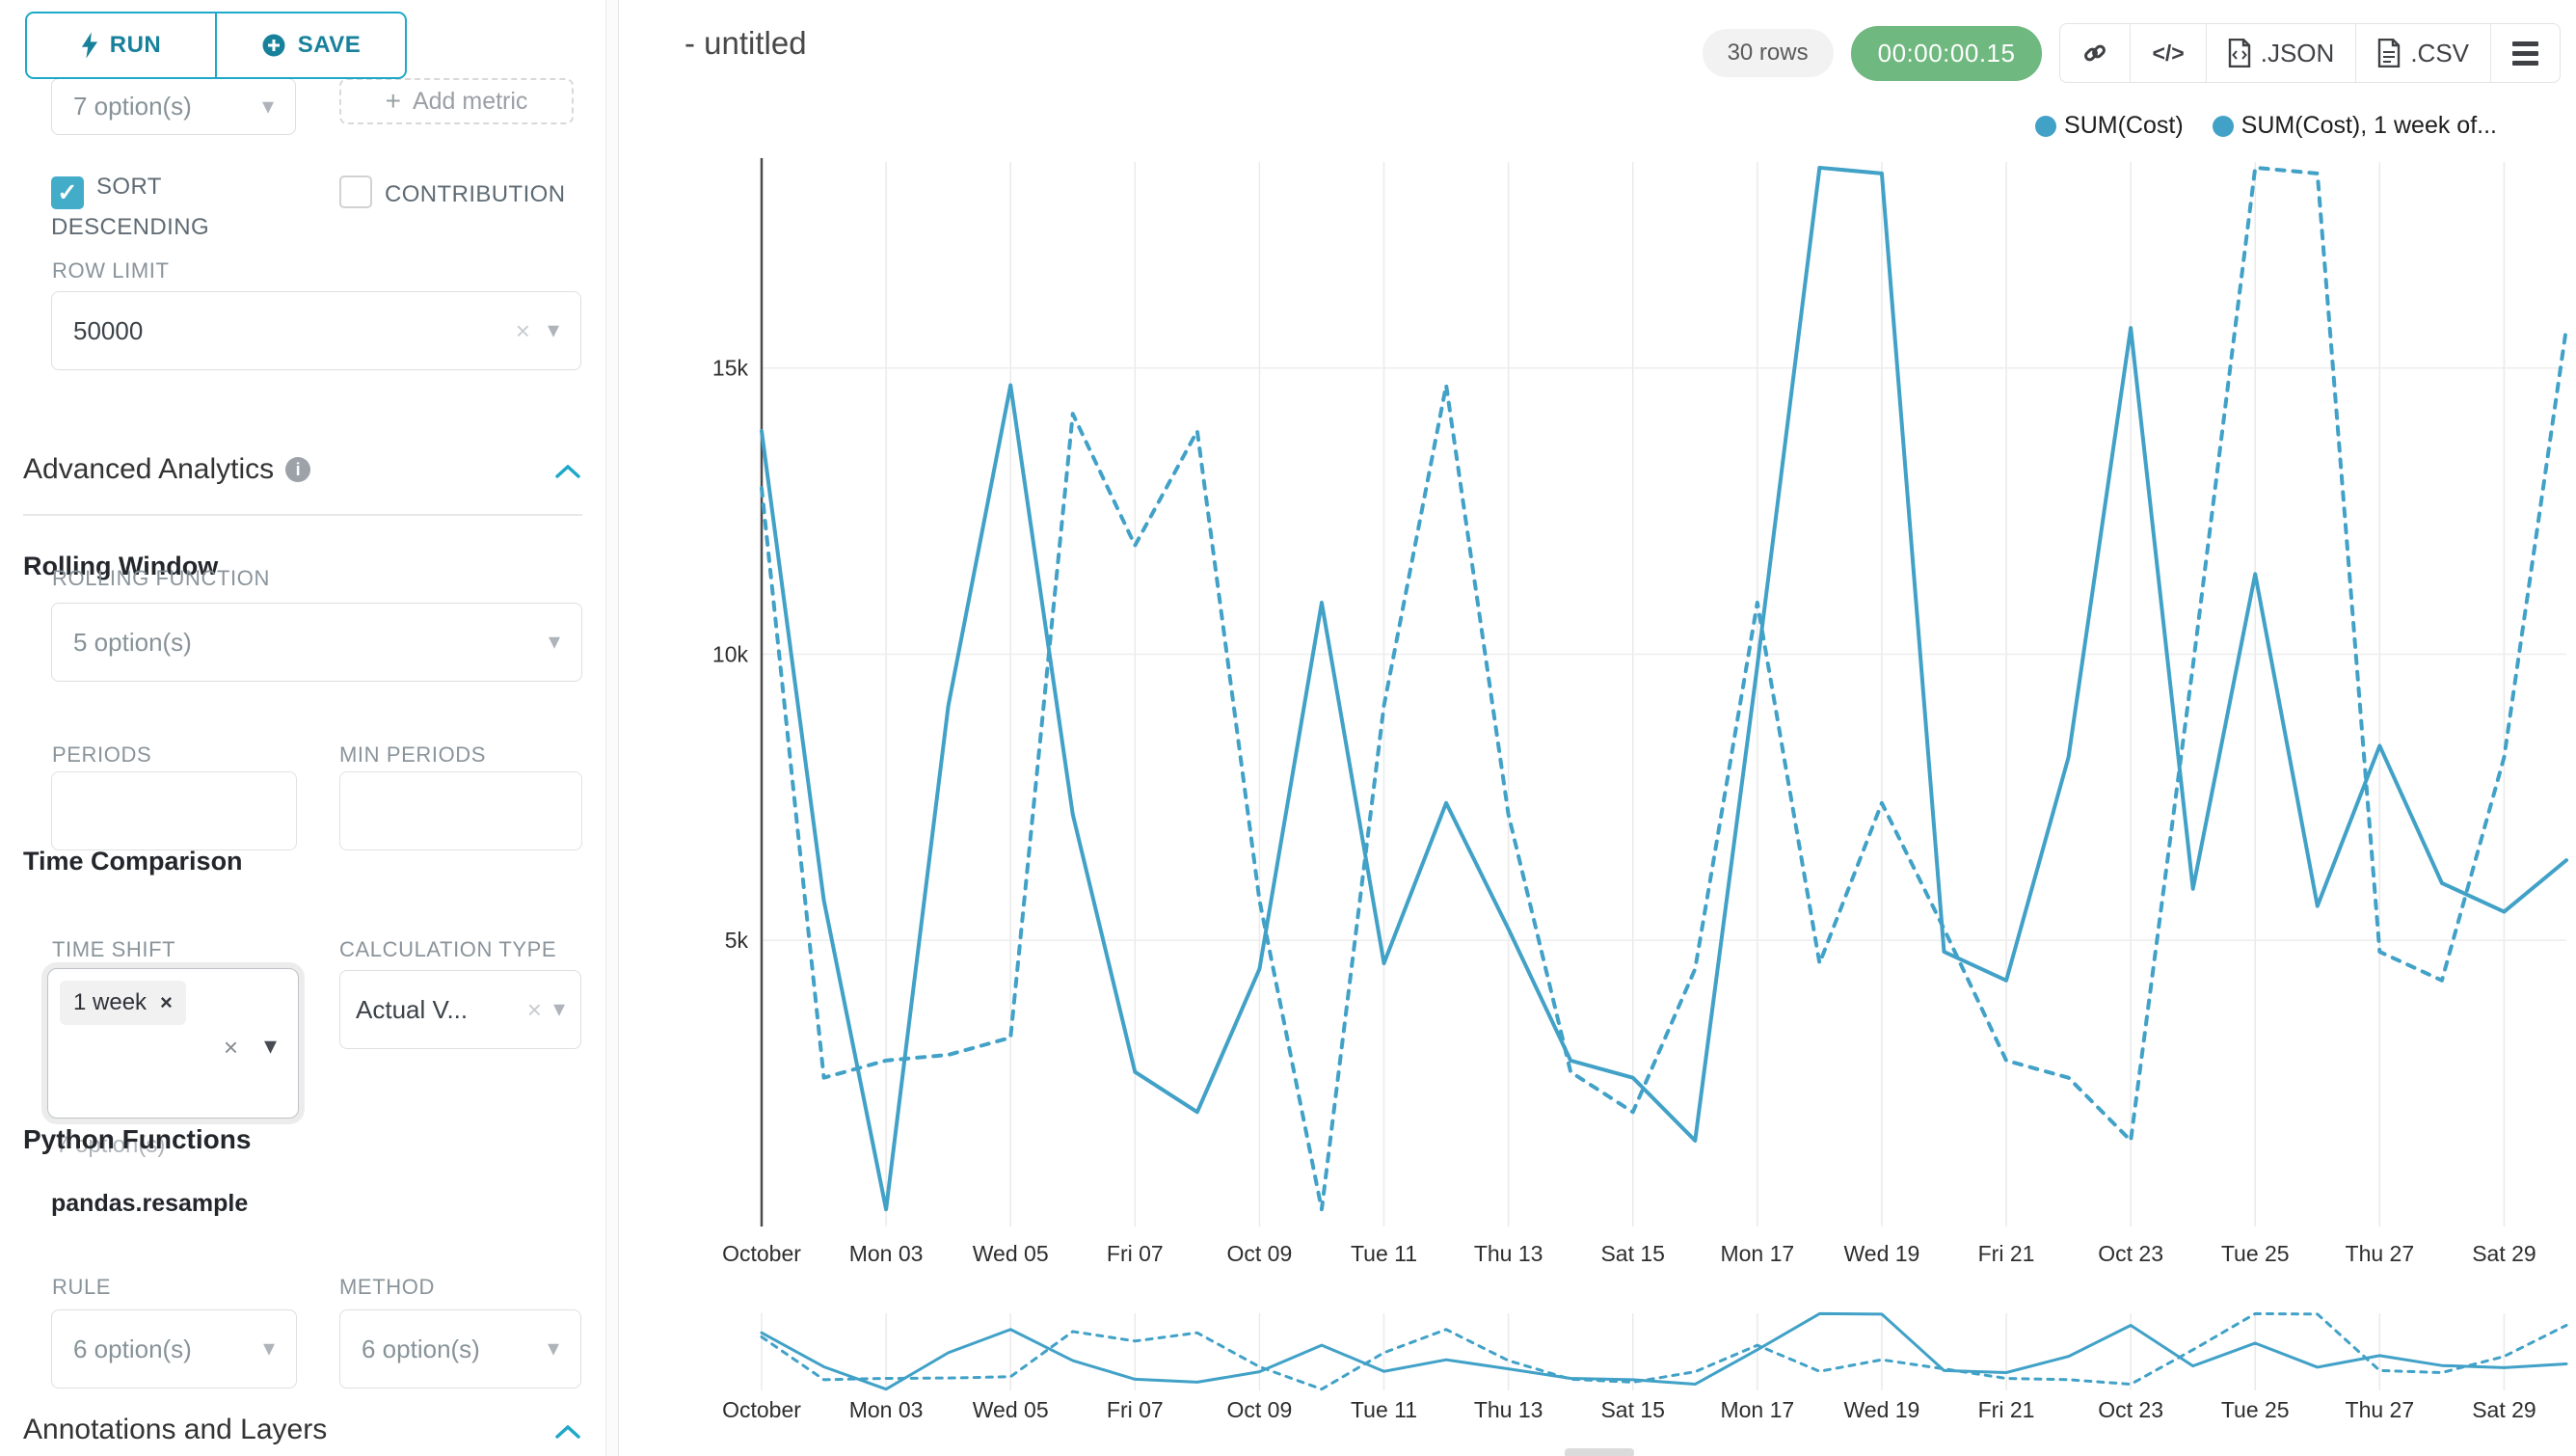  I want to click on time-shift-tag: 1 week ×, so click(123, 1003).